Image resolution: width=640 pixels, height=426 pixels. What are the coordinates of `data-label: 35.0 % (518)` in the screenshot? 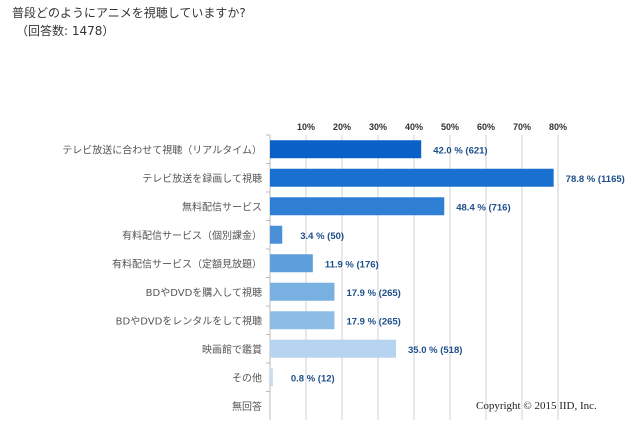 It's located at (435, 350).